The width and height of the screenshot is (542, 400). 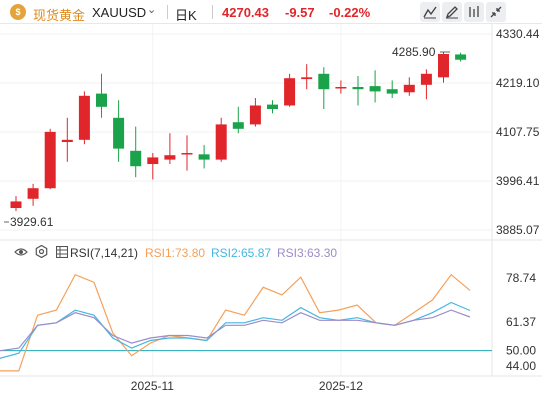 I want to click on rsi3-value: RSI3:63.30, so click(x=307, y=253).